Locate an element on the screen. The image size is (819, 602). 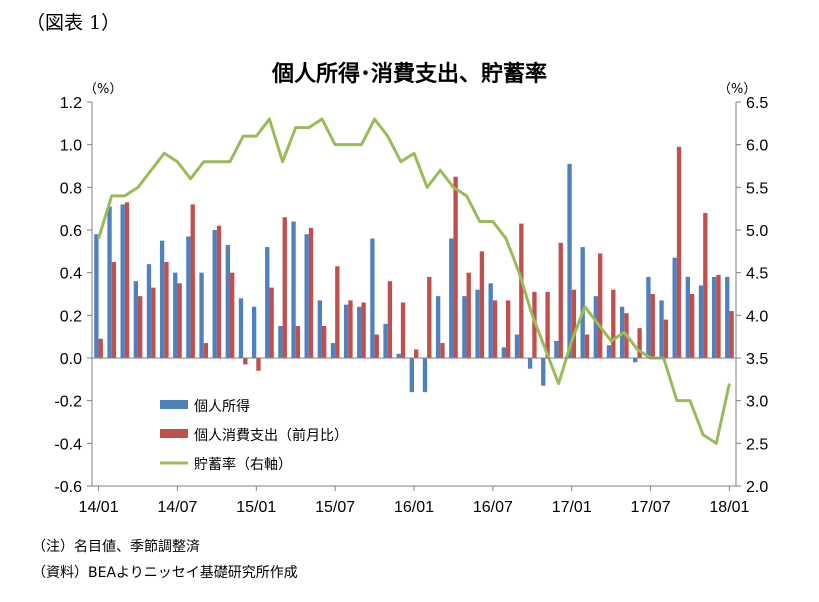
y-right-tick-label: 2.5 is located at coordinates (757, 444).